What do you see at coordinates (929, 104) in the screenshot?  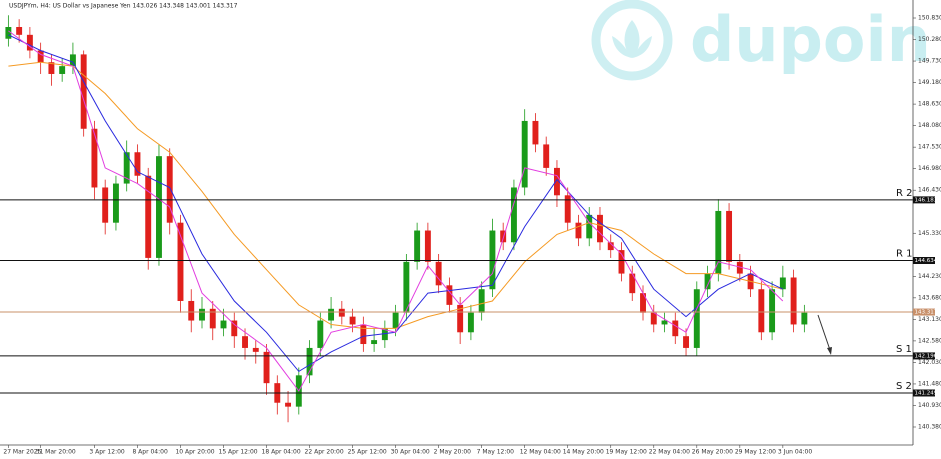 I see `y-tick-label: 148.630` at bounding box center [929, 104].